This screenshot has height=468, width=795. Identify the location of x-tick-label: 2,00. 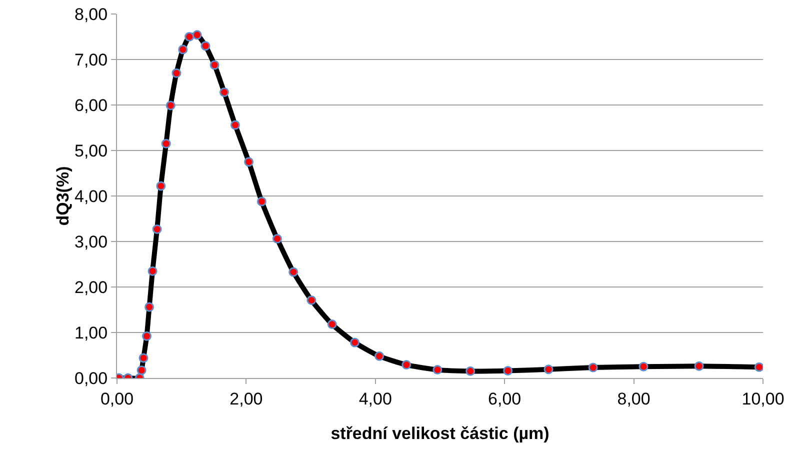
(246, 398).